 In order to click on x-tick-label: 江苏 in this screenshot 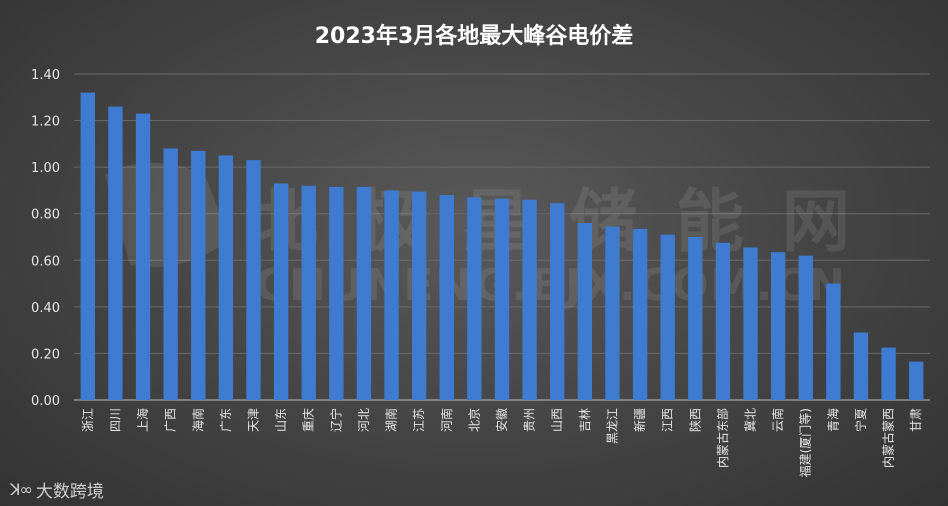, I will do `click(419, 420)`.